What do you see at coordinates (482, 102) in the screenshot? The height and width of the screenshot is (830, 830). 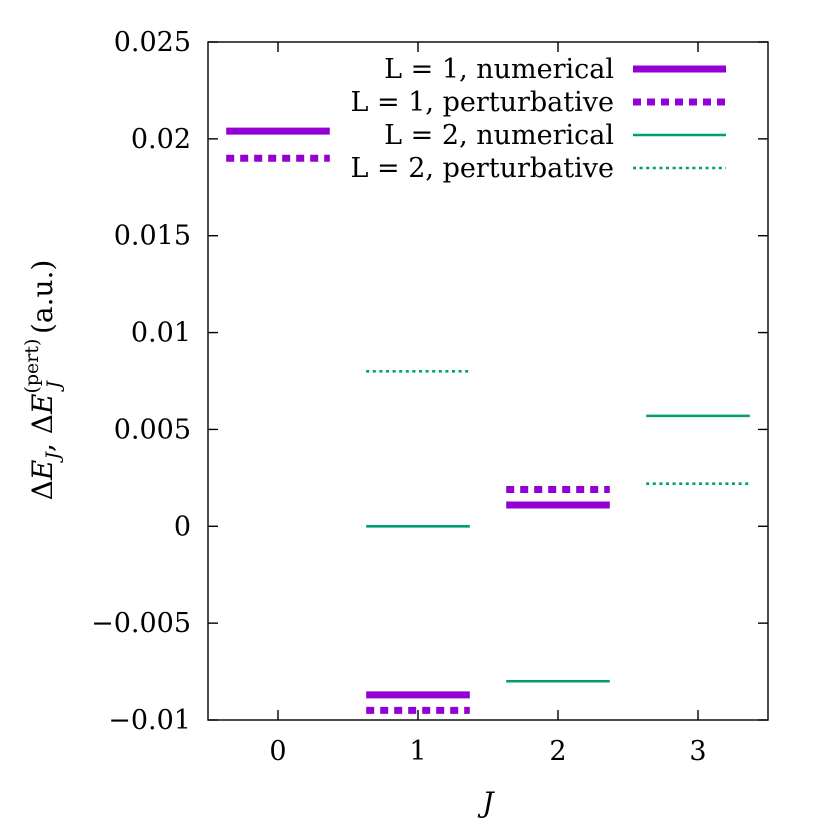 I see `legend-label: L = 1, perturbative` at bounding box center [482, 102].